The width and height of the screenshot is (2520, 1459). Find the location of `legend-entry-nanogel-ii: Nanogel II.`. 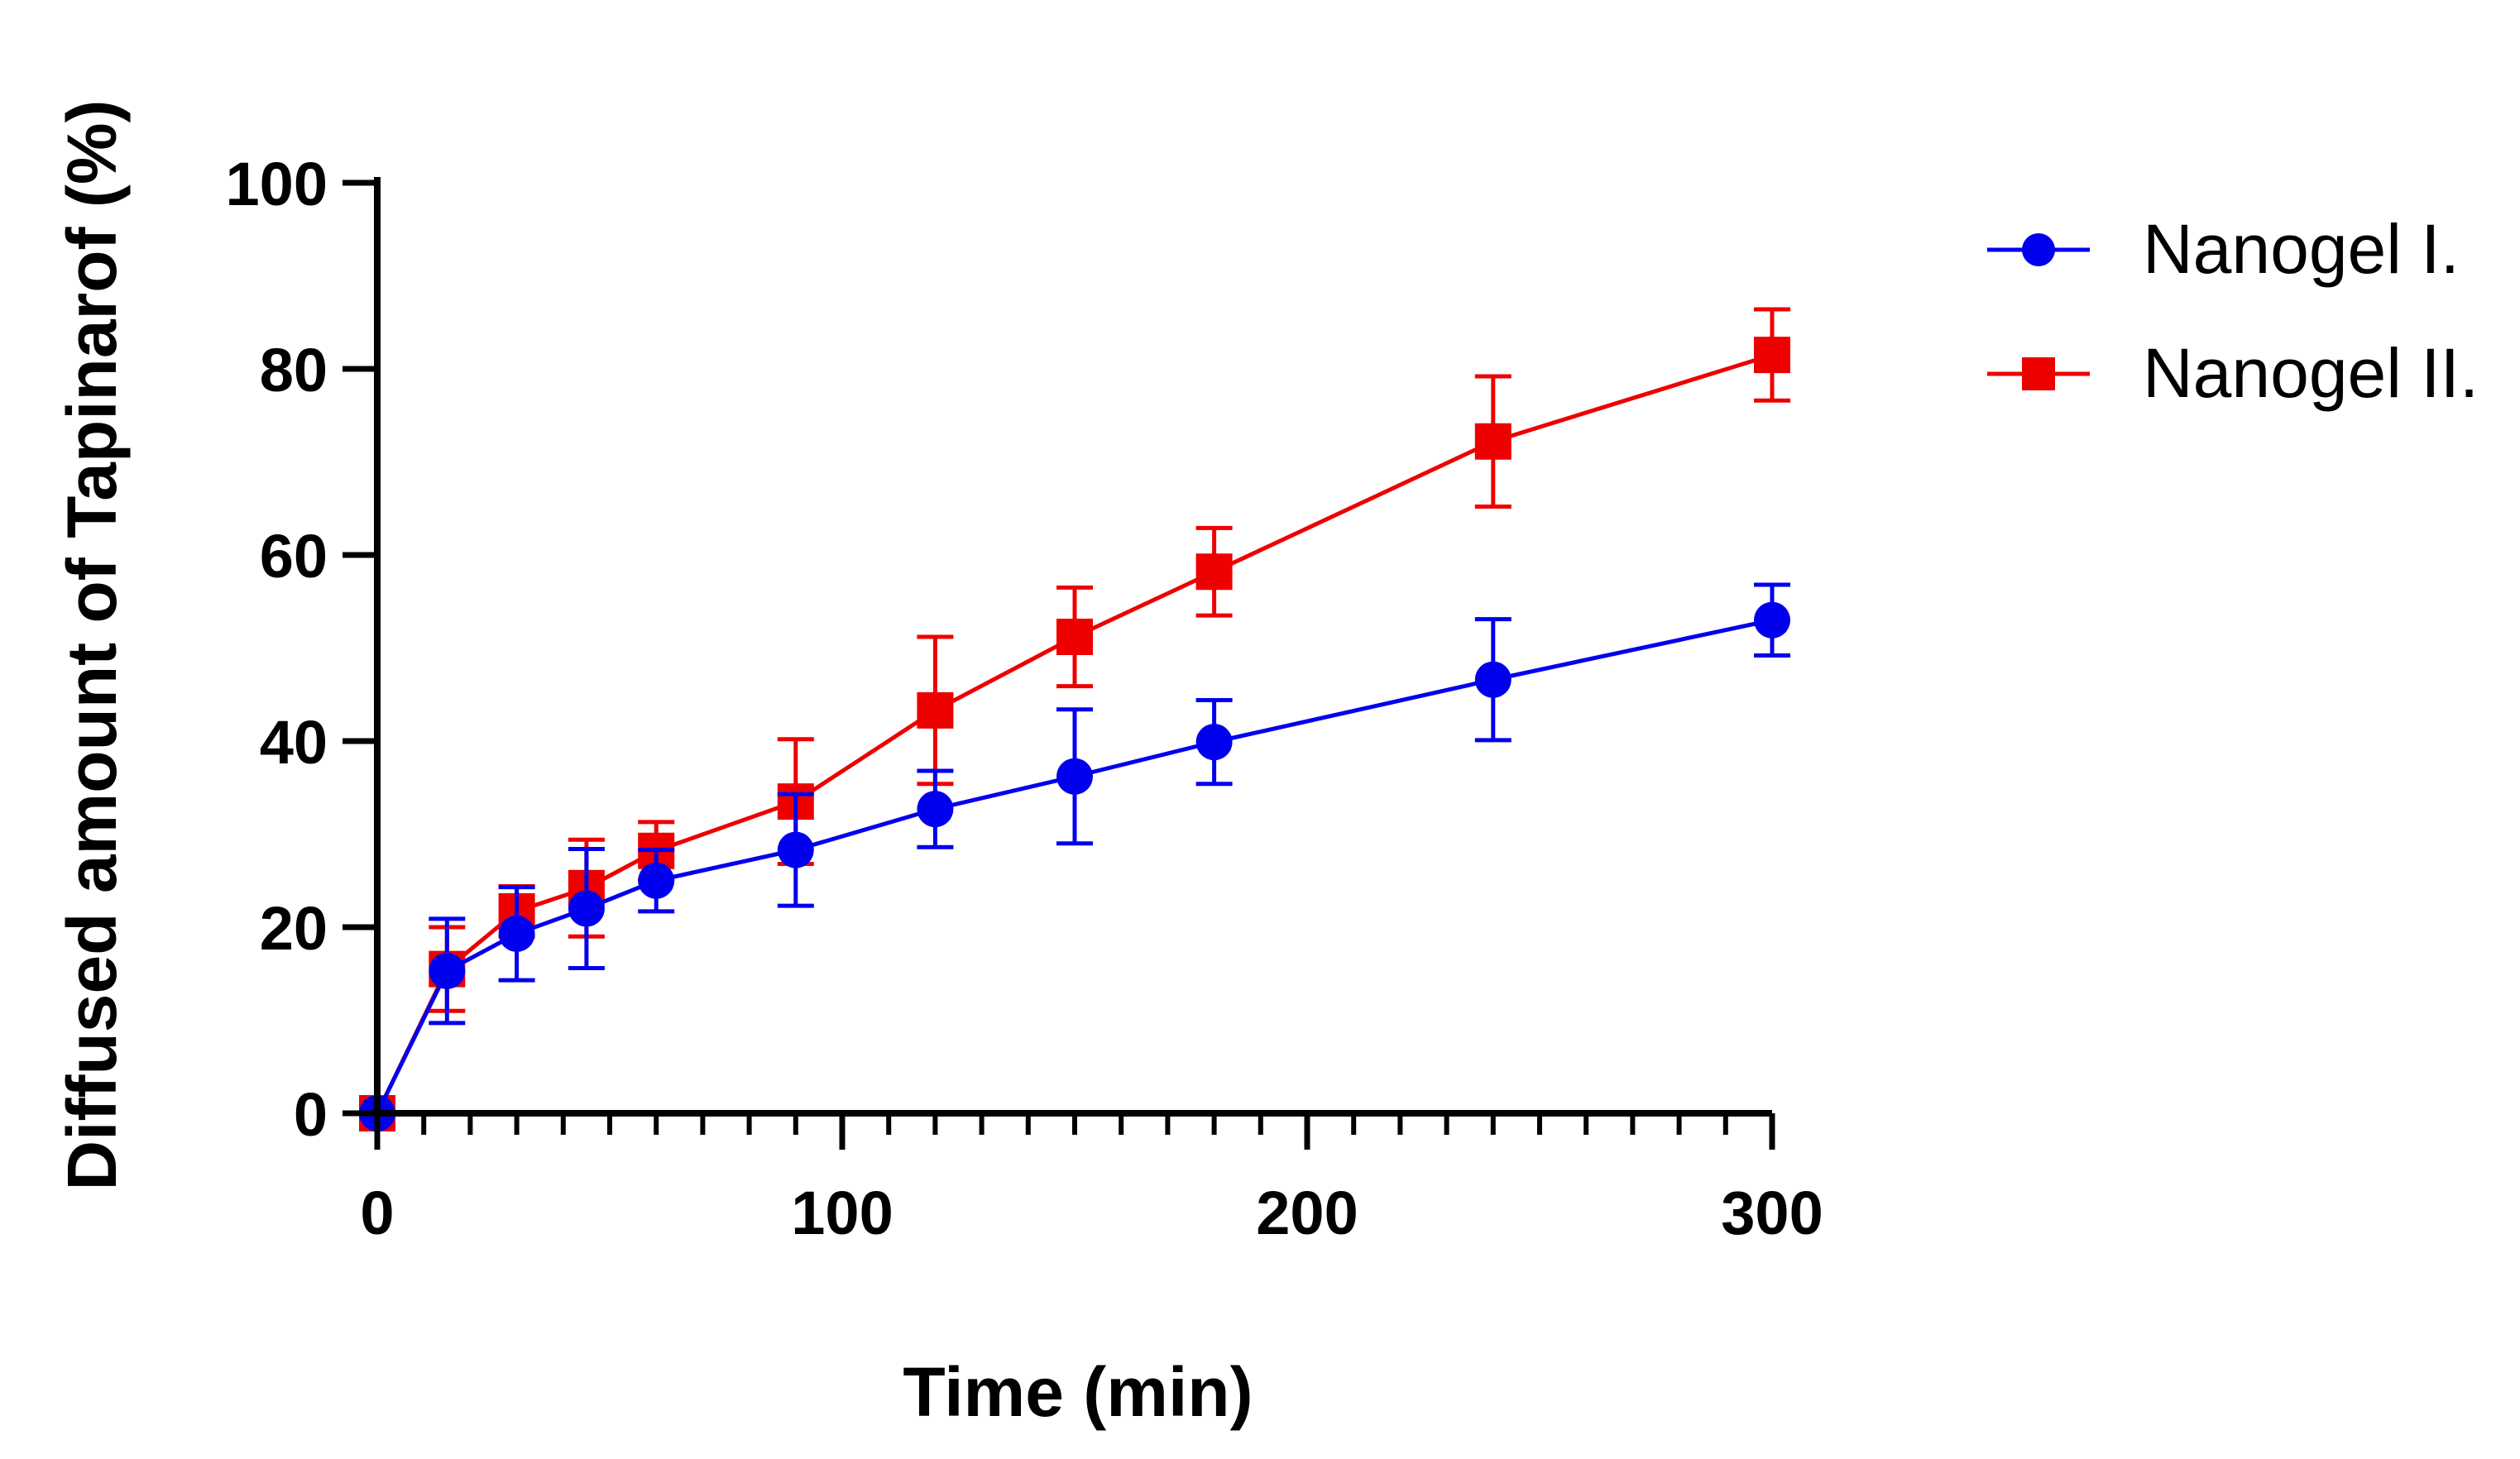

legend-entry-nanogel-ii: Nanogel II. is located at coordinates (2233, 373).